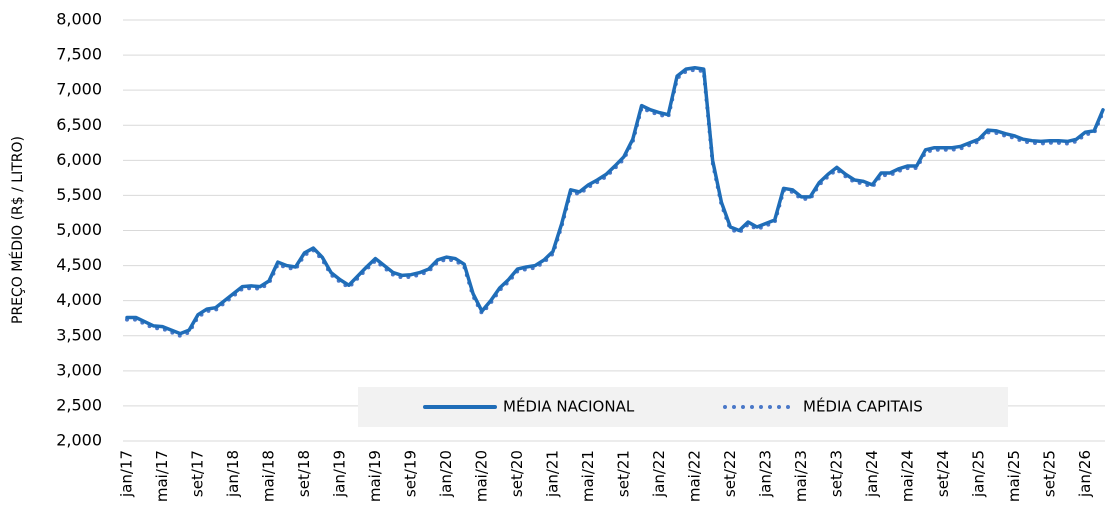  I want to click on x-tick-label: set/24, so click(943, 473).